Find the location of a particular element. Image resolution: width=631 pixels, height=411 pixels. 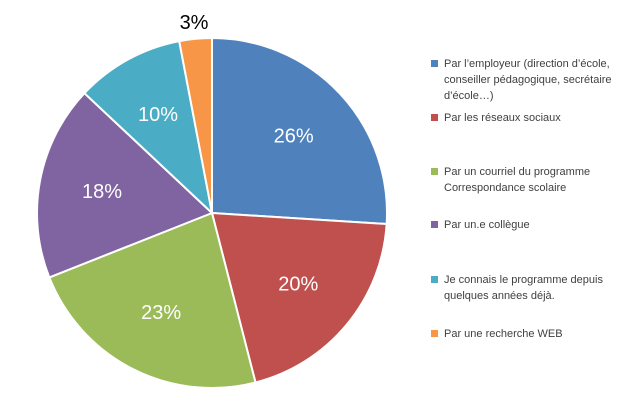

legend-item-6: Par une recherche WEB is located at coordinates (530, 334).